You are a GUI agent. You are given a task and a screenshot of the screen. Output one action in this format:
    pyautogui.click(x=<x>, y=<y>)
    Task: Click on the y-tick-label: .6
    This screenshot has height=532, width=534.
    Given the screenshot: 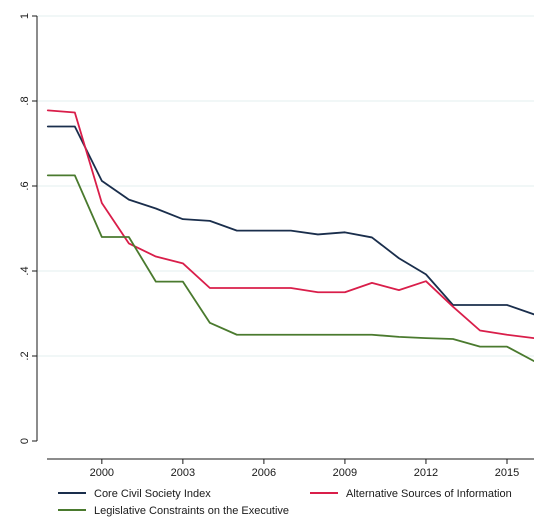 What is the action you would take?
    pyautogui.click(x=25, y=185)
    